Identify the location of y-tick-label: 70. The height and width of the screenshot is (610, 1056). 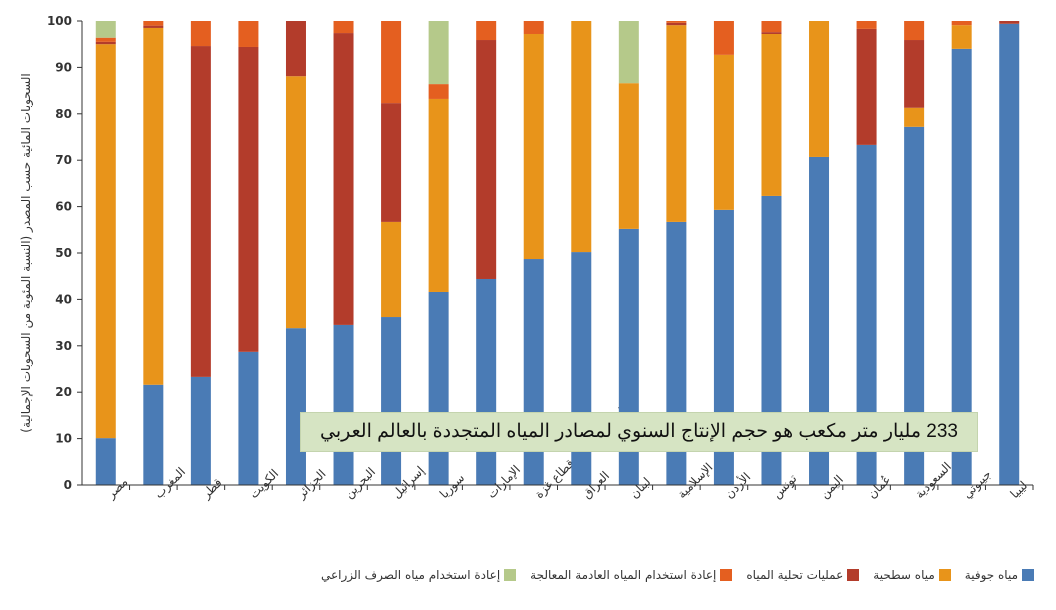
(63, 160).